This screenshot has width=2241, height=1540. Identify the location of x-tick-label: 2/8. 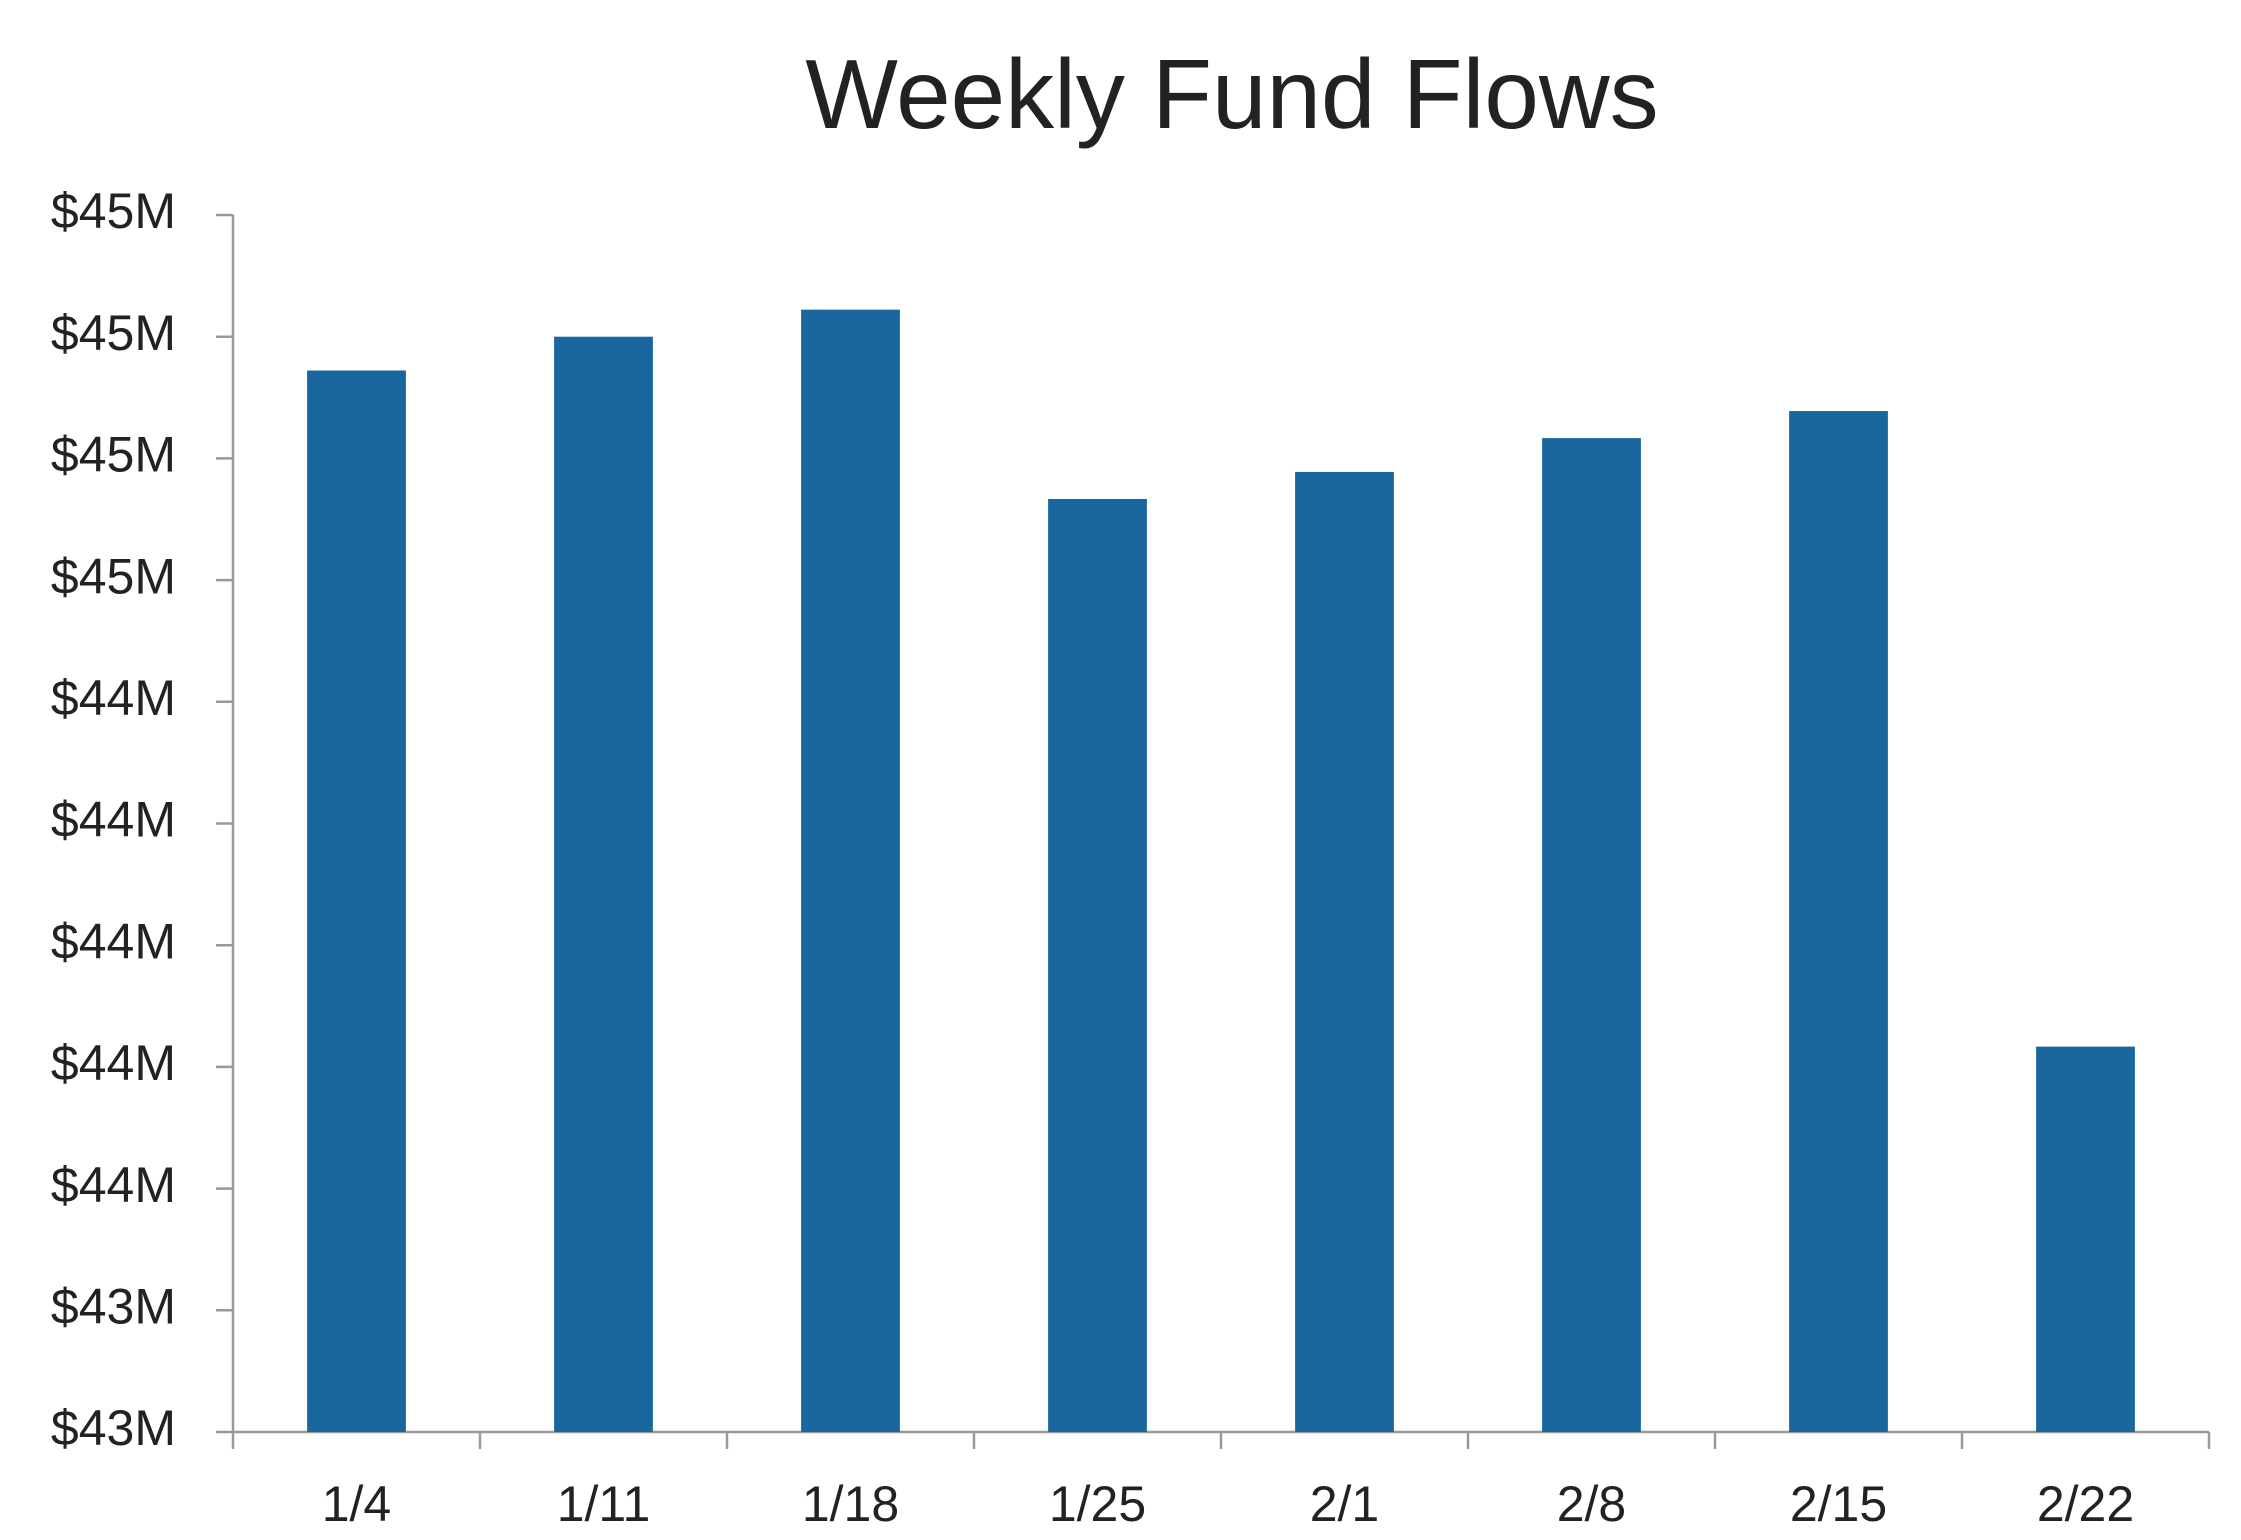
(1592, 1504).